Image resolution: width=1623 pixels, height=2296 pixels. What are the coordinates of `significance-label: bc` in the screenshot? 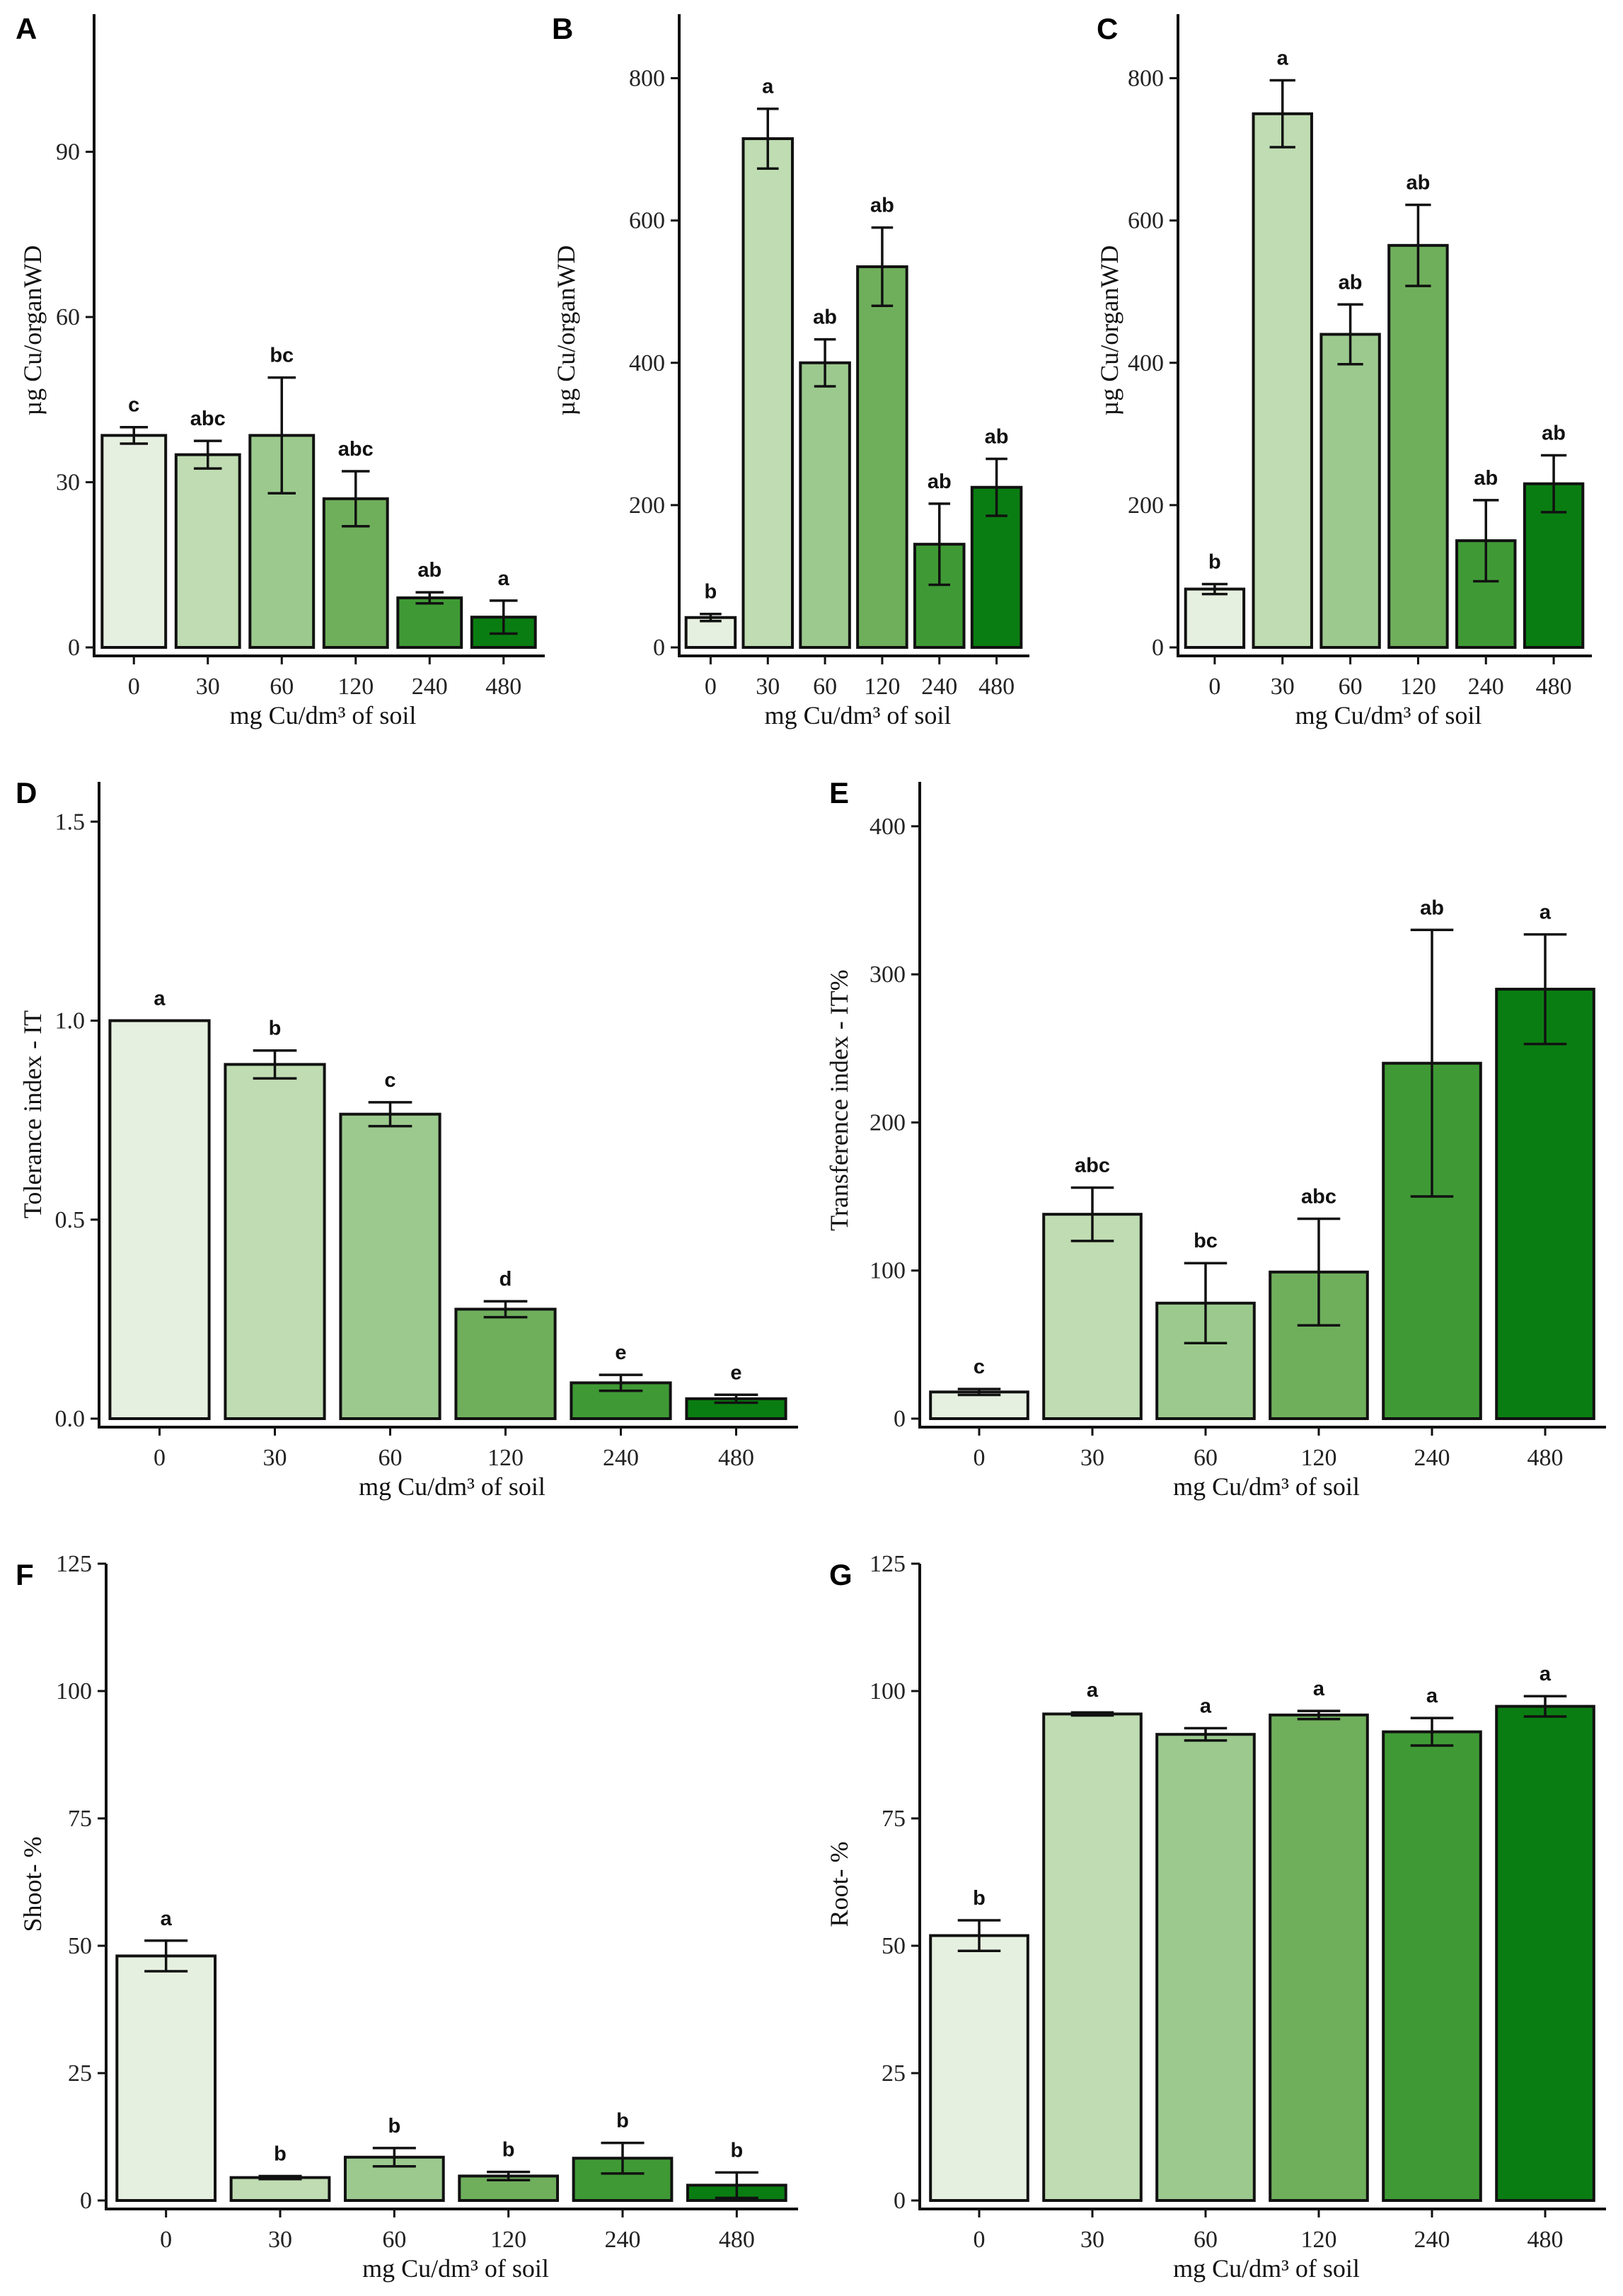 It's located at (282, 356).